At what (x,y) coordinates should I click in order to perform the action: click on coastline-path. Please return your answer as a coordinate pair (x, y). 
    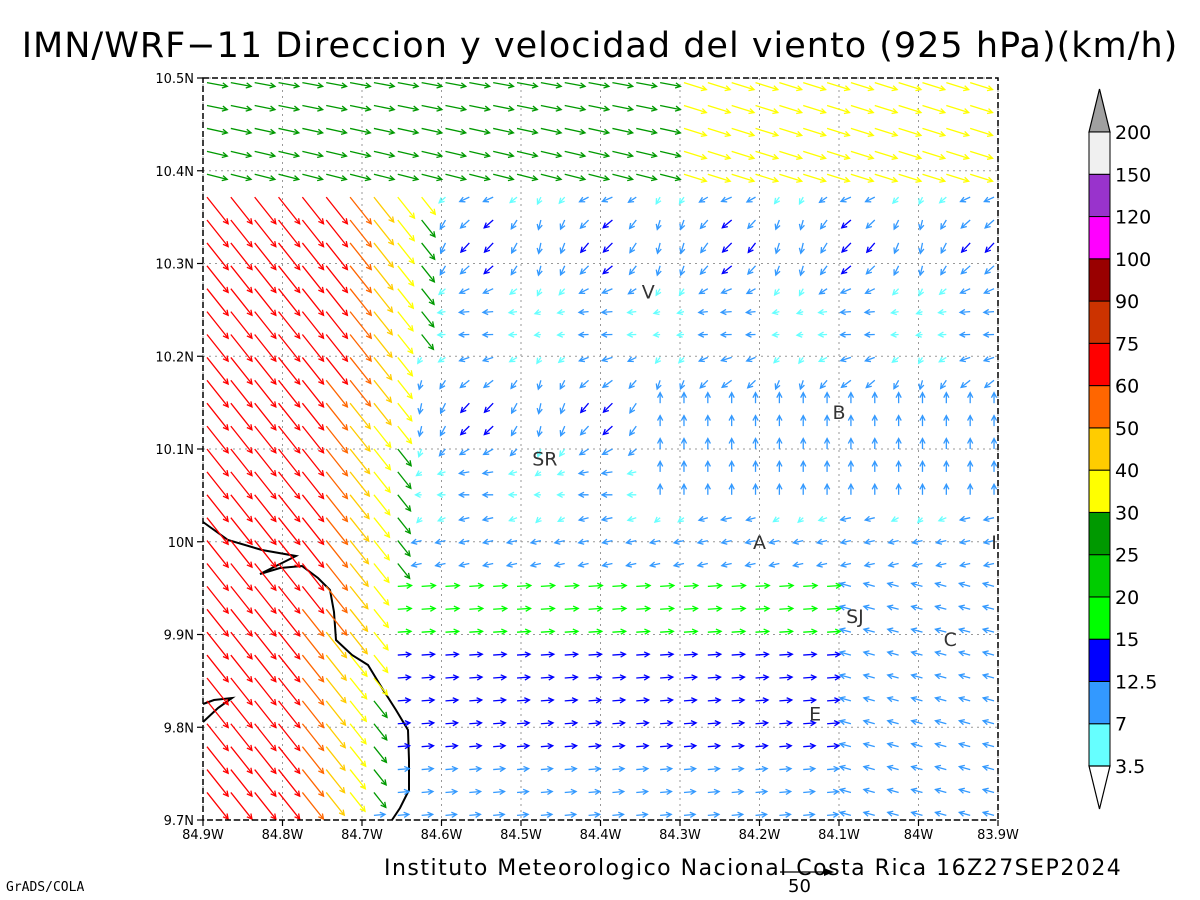
    Looking at the image, I should click on (306, 671).